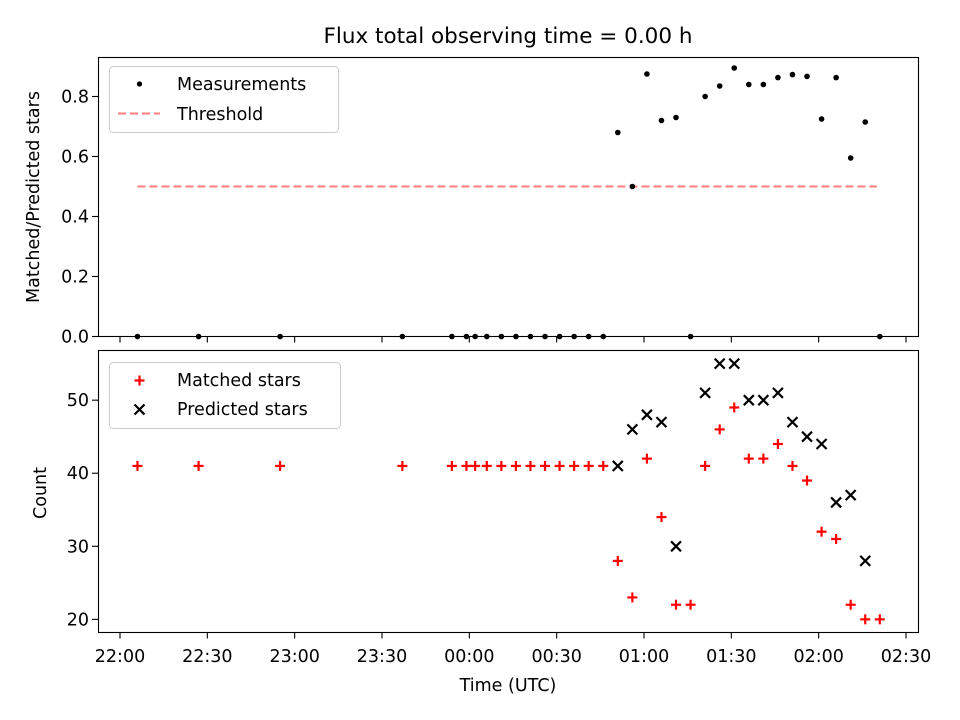 The image size is (960, 720). I want to click on x-tick-label: 01:30, so click(731, 657).